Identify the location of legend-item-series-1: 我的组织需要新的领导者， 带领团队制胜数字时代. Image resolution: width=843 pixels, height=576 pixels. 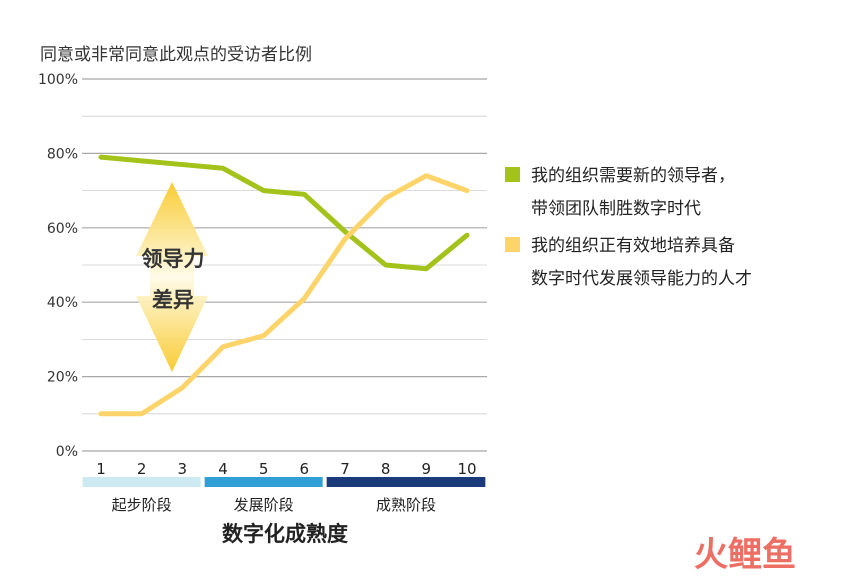
(670, 193).